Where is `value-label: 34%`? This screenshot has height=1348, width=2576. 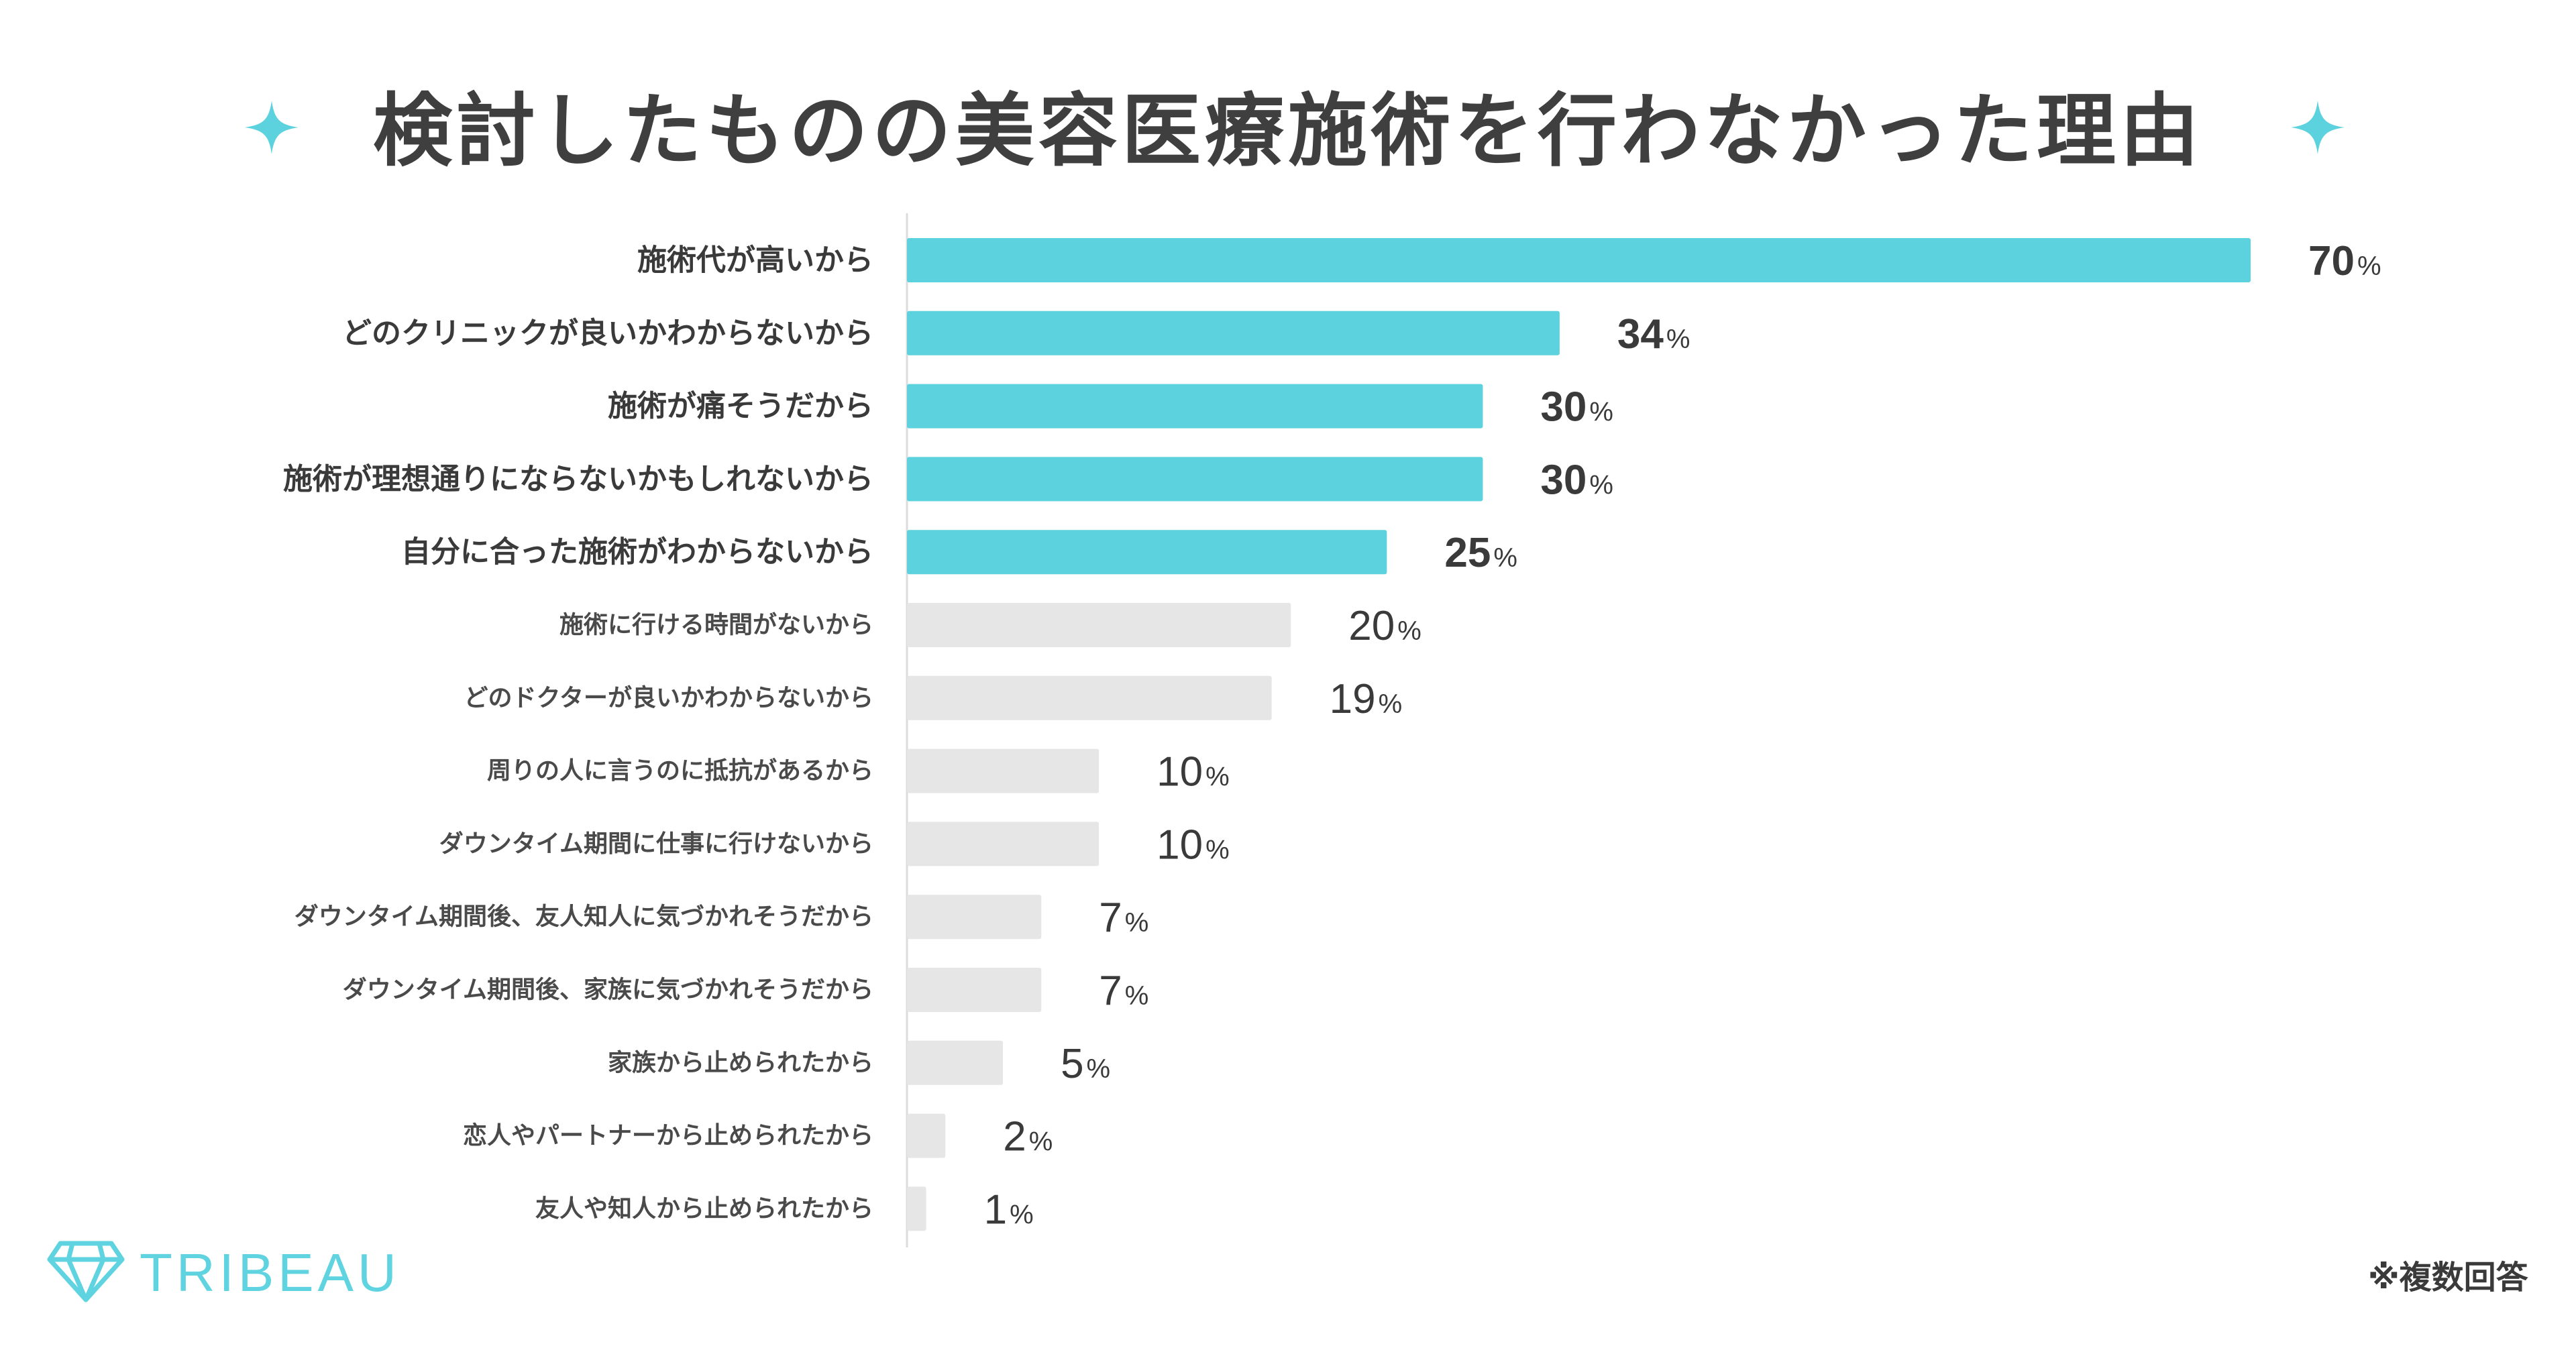
value-label: 34% is located at coordinates (1653, 334).